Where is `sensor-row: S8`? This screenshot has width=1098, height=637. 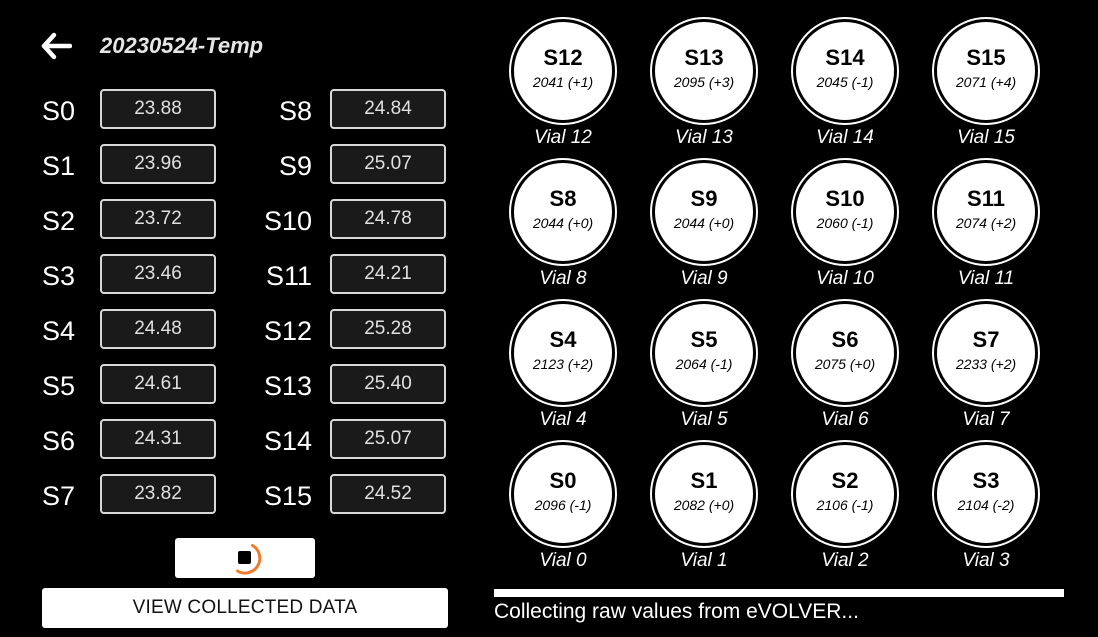
sensor-row: S8 is located at coordinates (287, 111).